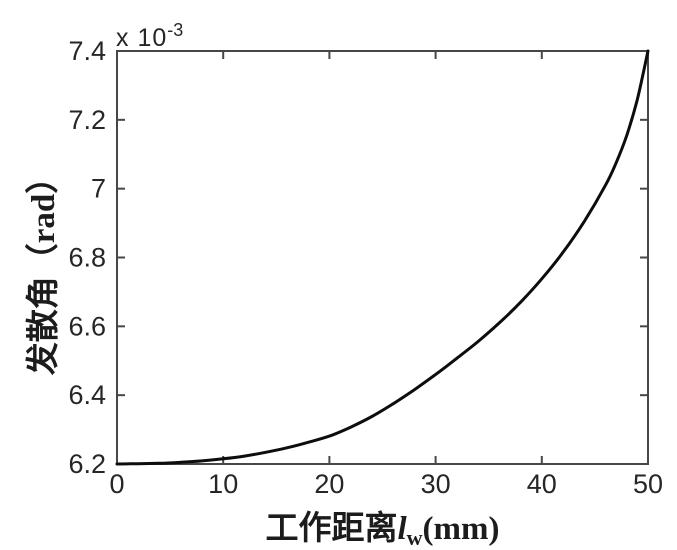 This screenshot has width=677, height=550. I want to click on y-axis-title-text: 发散角, so click(42, 326).